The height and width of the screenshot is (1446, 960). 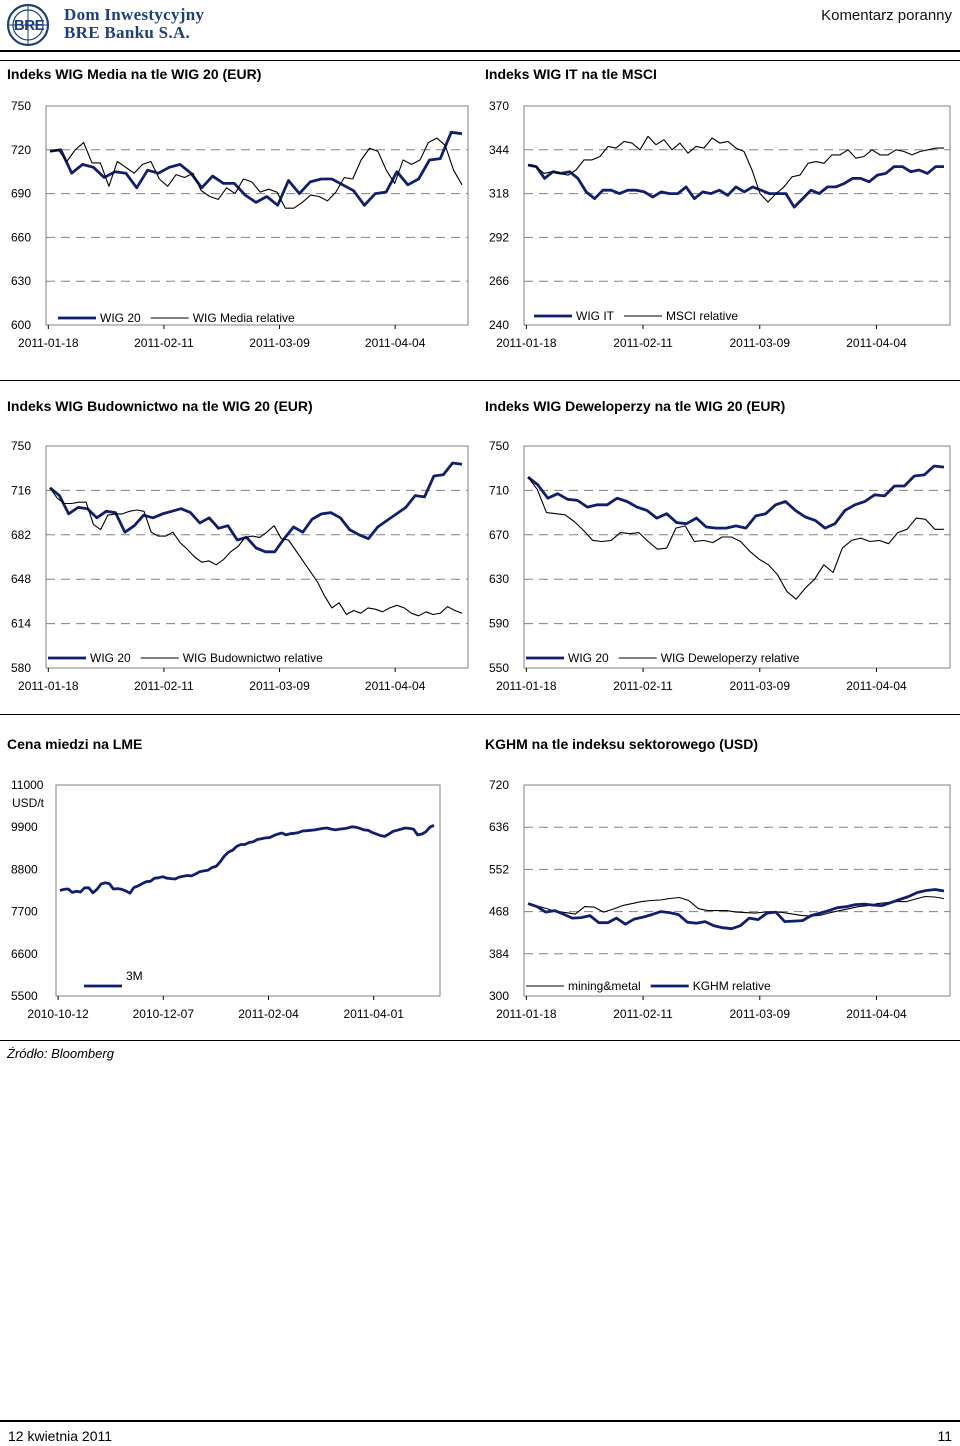 I want to click on legend-label: WIG Deweloperzy relative, so click(x=730, y=658).